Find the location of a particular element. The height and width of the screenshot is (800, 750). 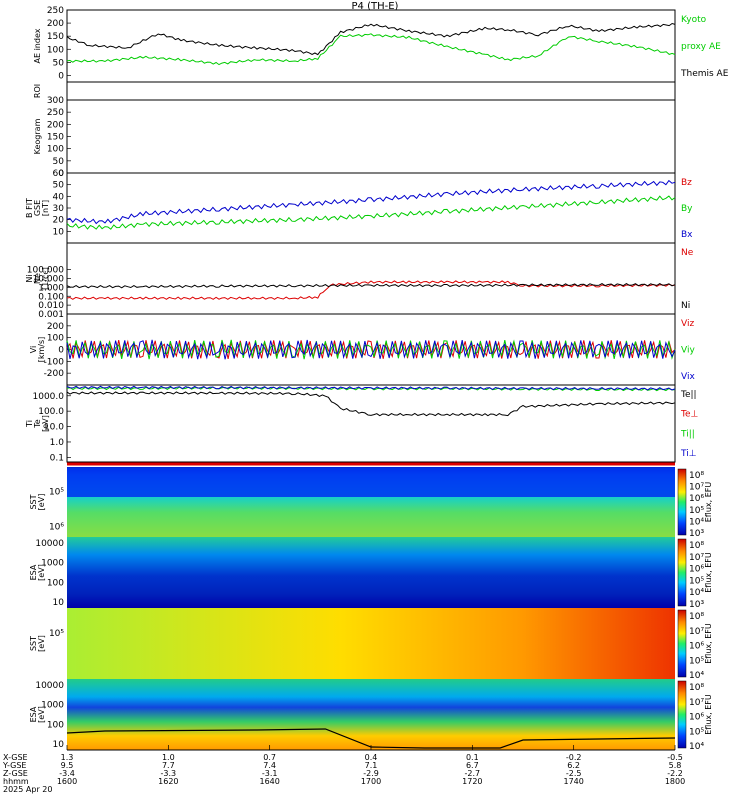

panel-frame-bfield is located at coordinates (371, 208).